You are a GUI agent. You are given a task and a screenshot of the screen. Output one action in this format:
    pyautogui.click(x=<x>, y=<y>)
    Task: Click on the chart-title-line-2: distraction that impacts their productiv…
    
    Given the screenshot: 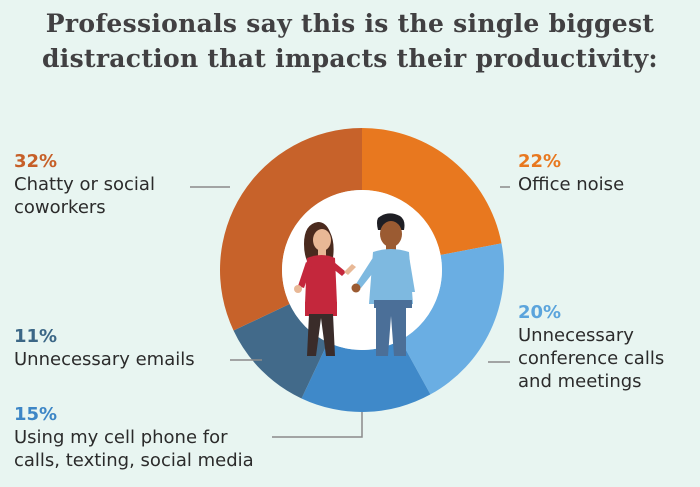 What is the action you would take?
    pyautogui.click(x=350, y=58)
    